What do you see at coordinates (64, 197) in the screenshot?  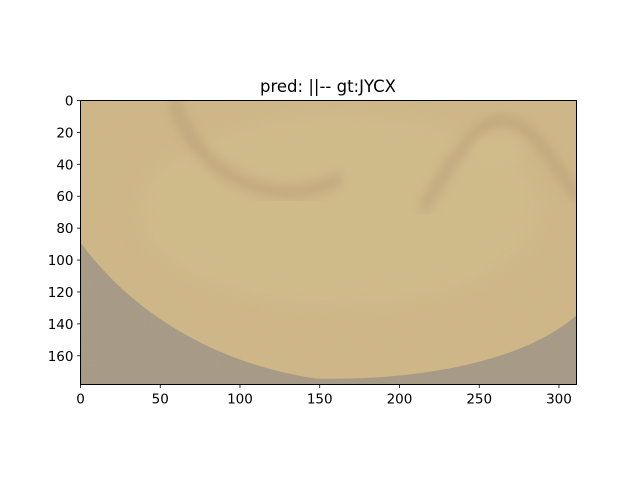 I see `y-tick-label: 60` at bounding box center [64, 197].